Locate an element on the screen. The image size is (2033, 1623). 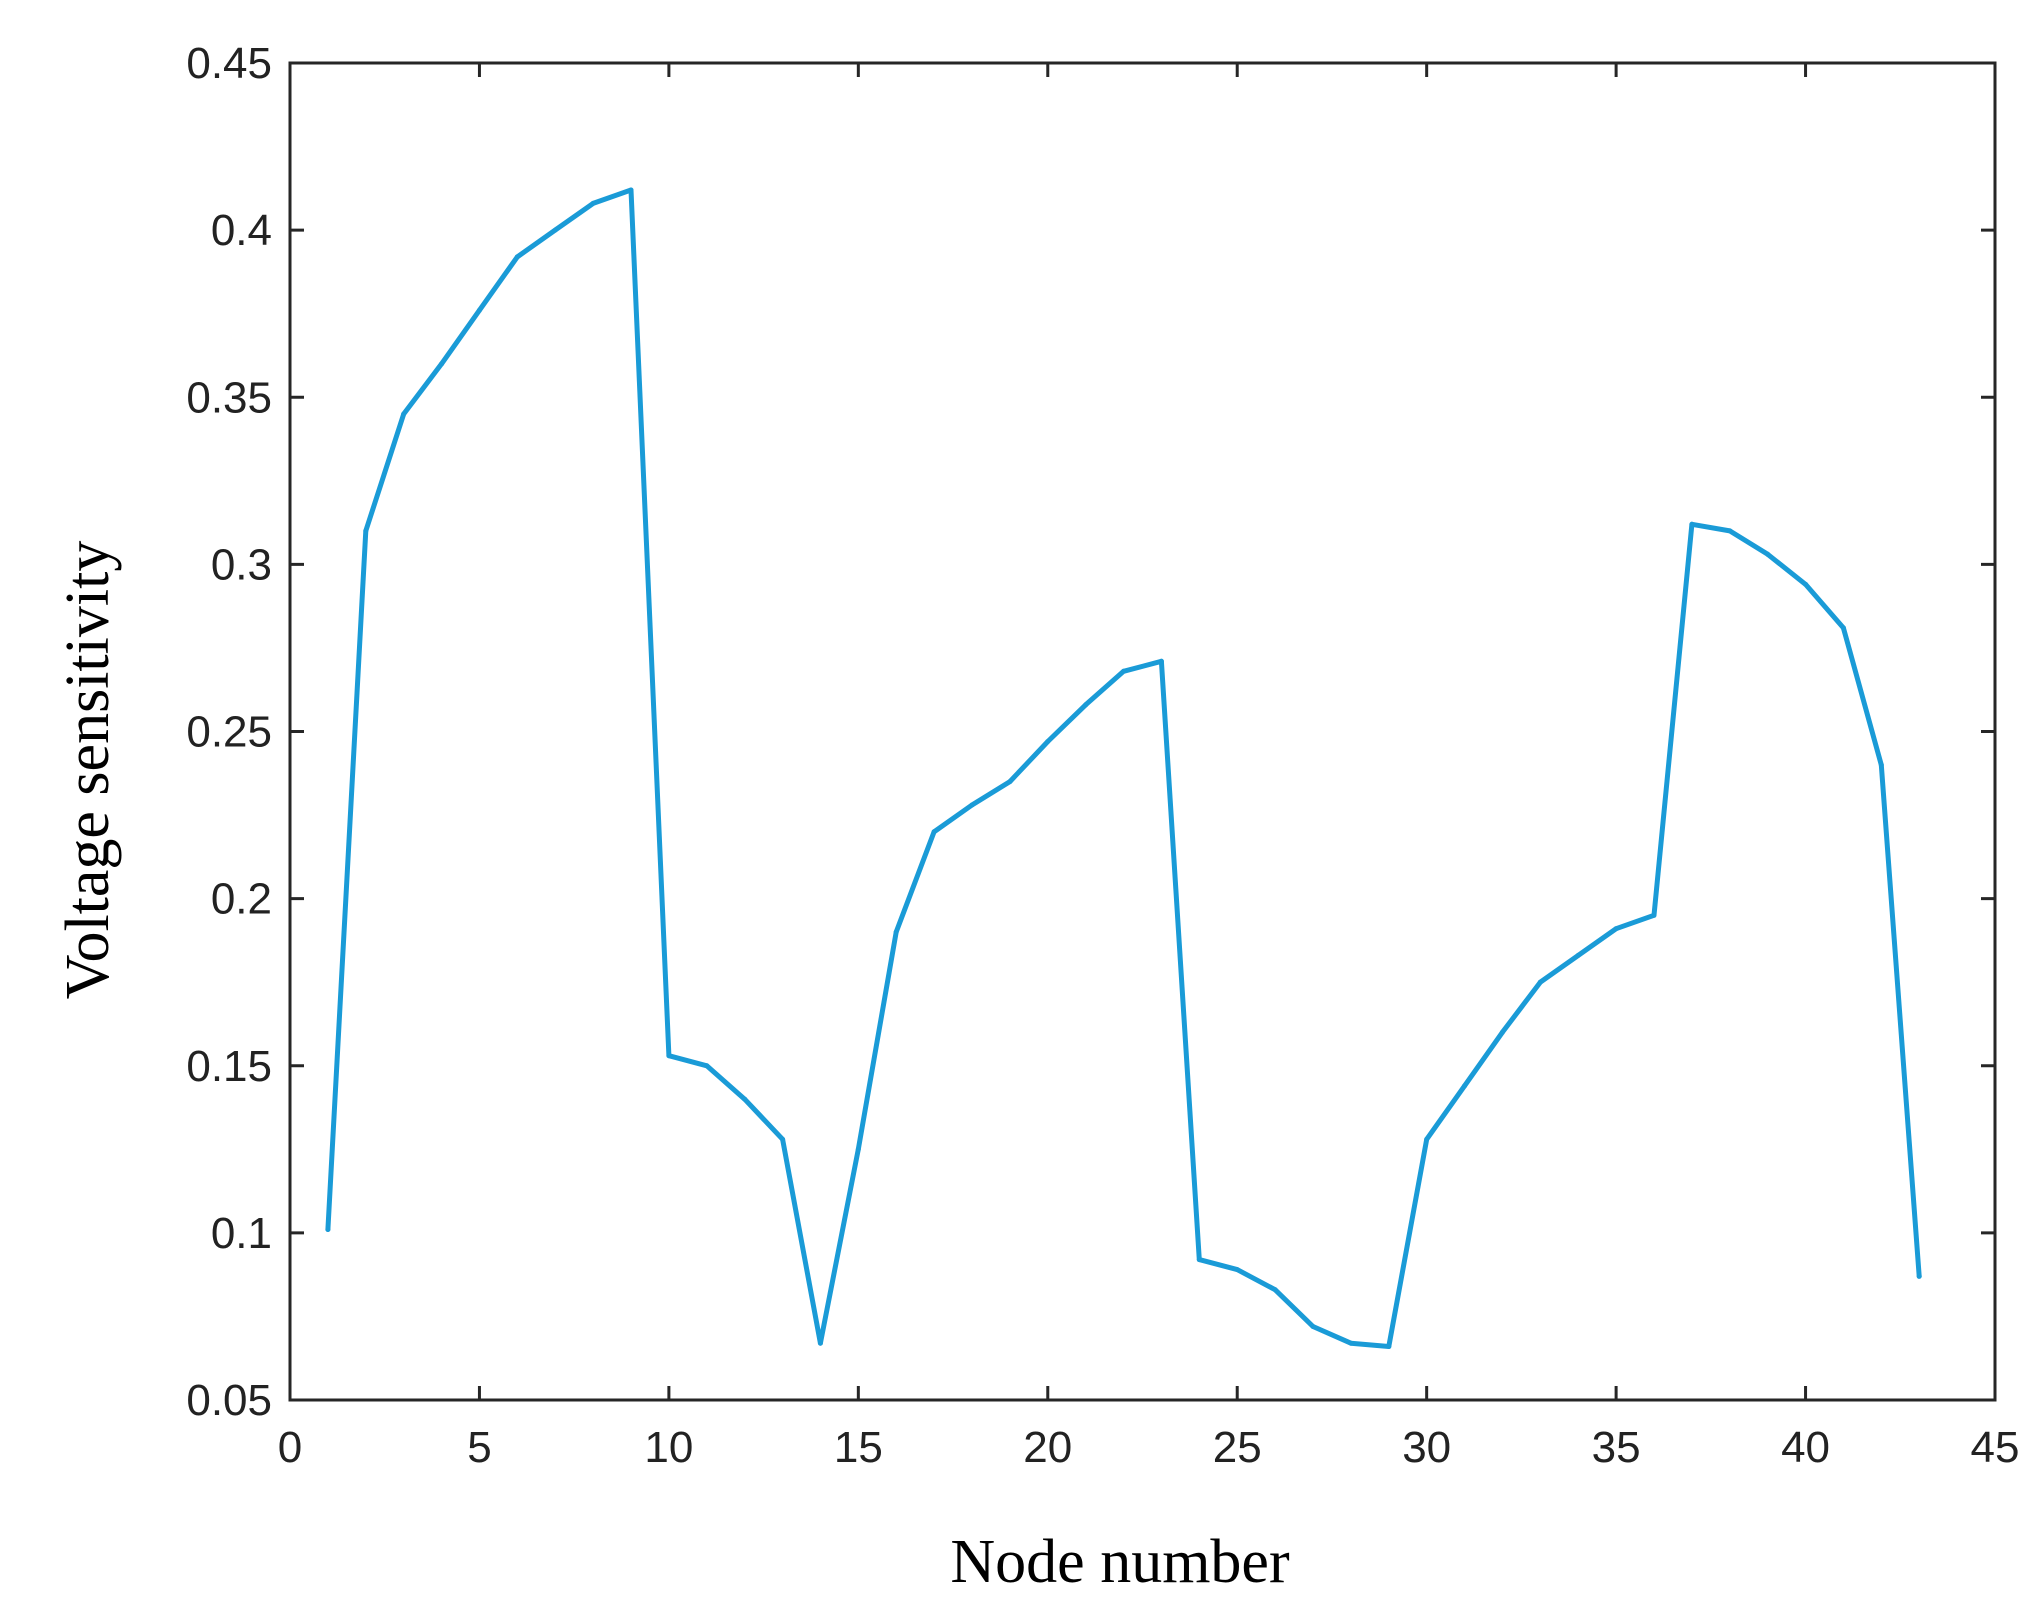
x-tick-label: 30 is located at coordinates (1426, 1447).